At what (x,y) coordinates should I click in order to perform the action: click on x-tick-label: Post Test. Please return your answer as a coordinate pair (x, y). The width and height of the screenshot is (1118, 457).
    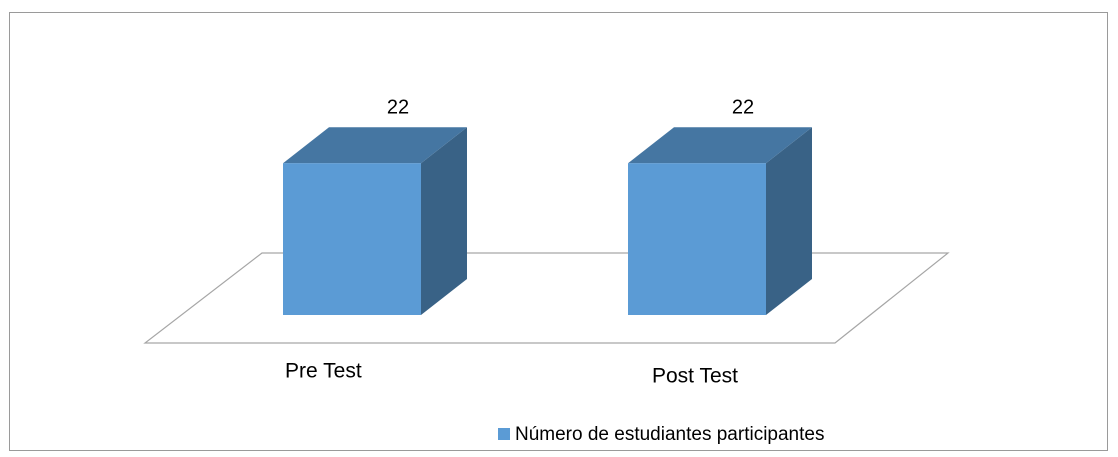
    Looking at the image, I should click on (695, 376).